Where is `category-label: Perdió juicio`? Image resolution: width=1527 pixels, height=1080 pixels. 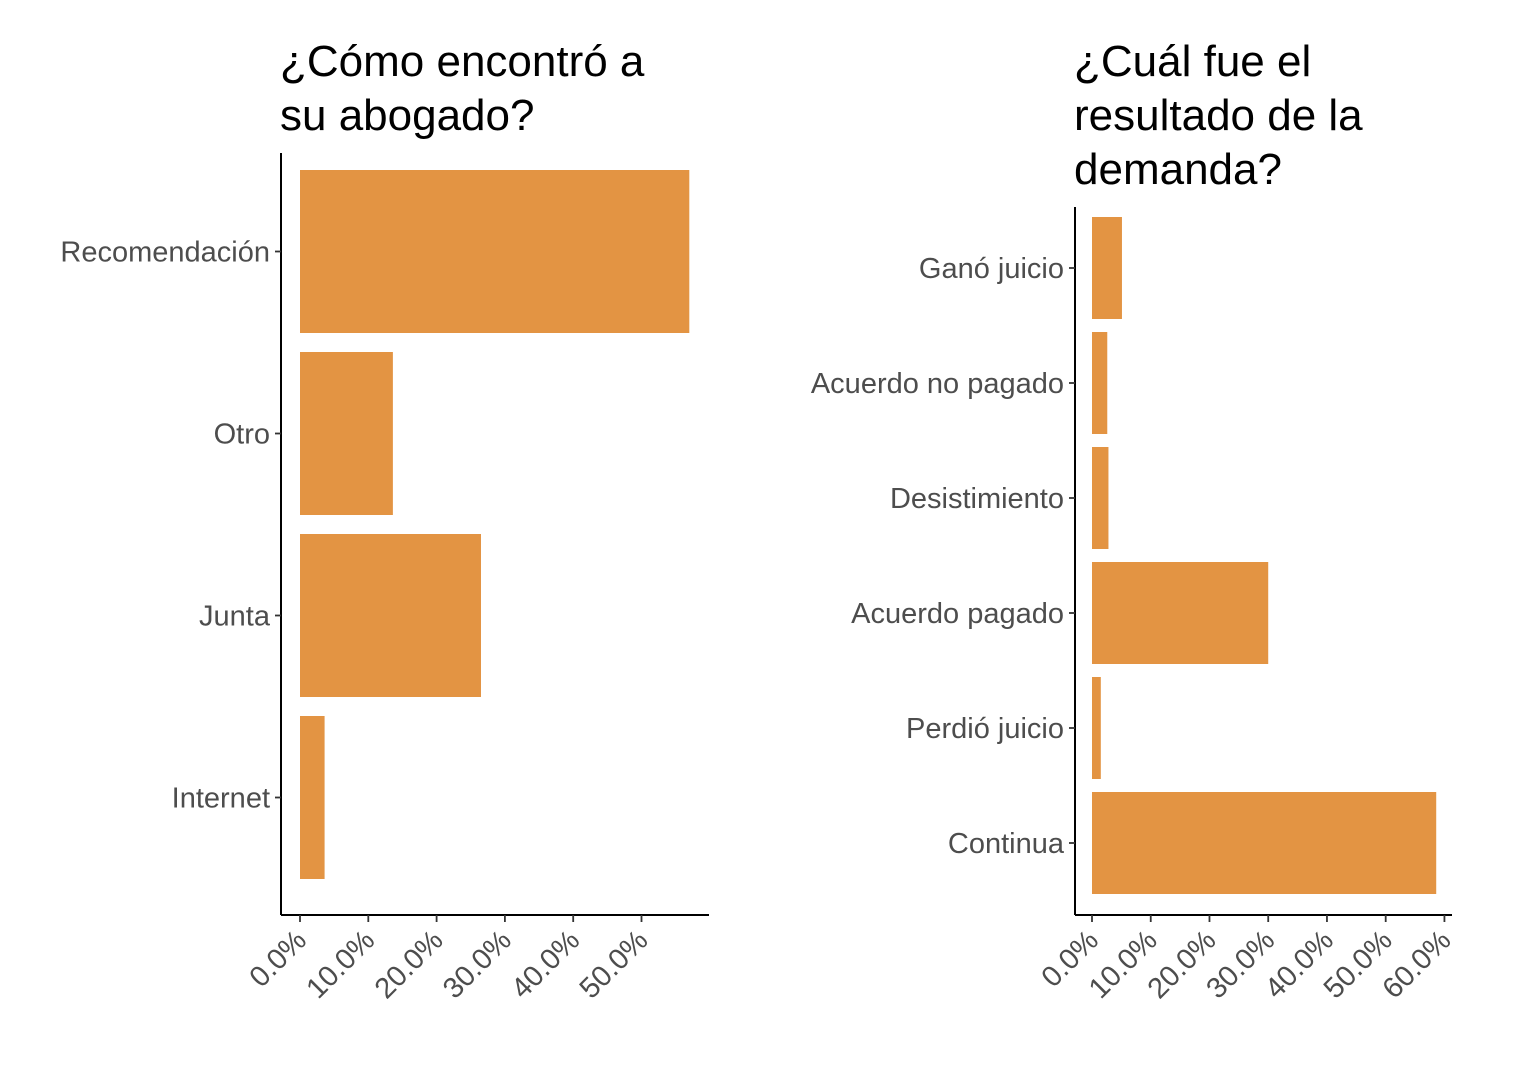 category-label: Perdió juicio is located at coordinates (985, 729).